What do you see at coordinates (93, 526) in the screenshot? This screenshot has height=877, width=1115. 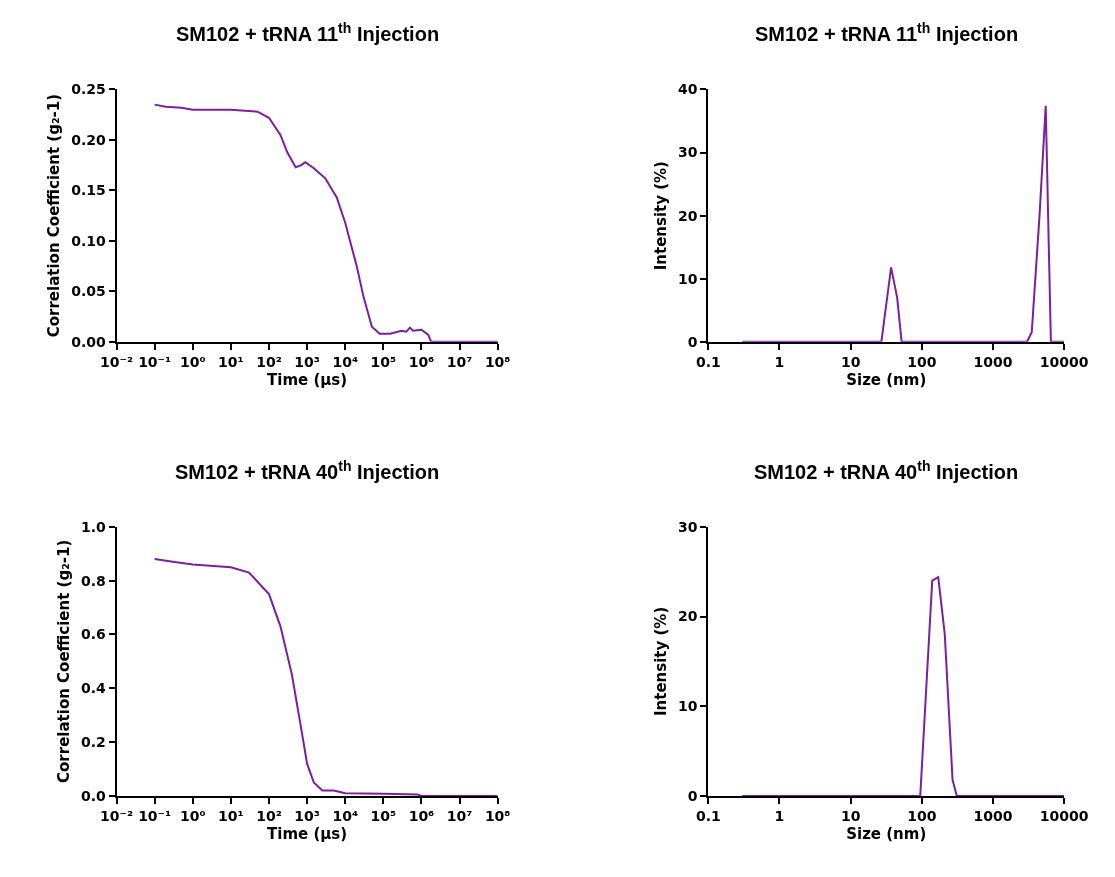 I see `y-tick-label: 1.0` at bounding box center [93, 526].